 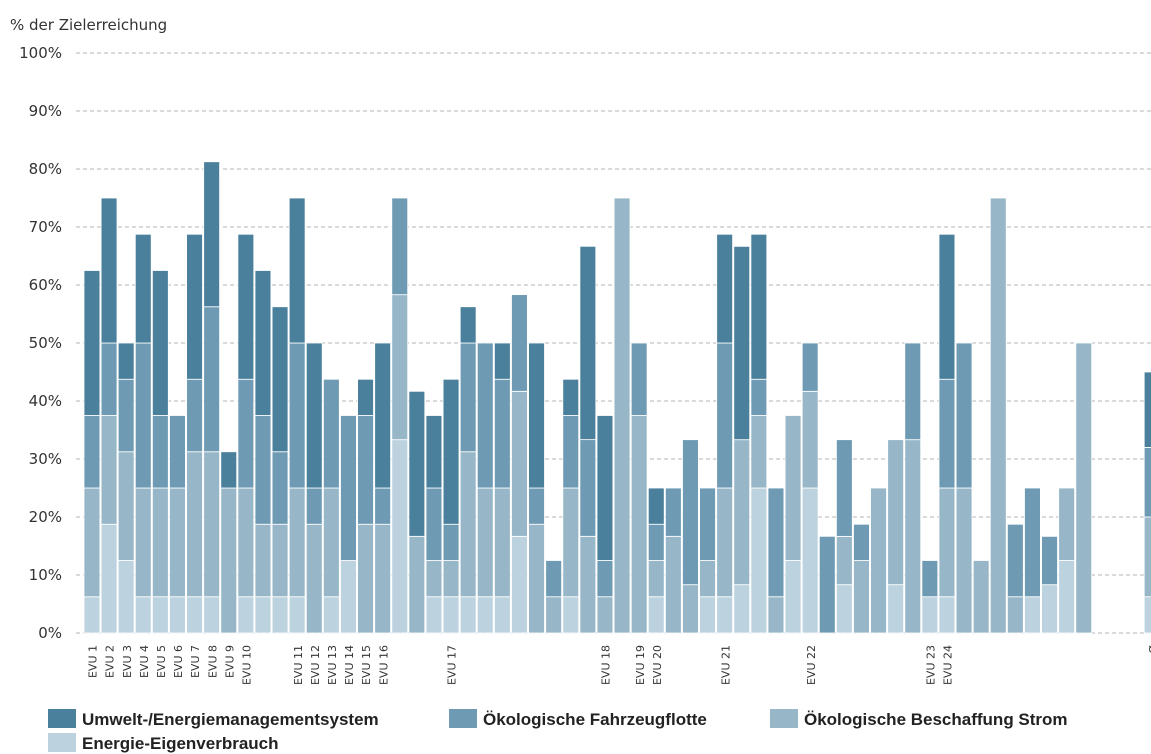 What do you see at coordinates (606, 665) in the screenshot?
I see `x-tick-label: EVU 18` at bounding box center [606, 665].